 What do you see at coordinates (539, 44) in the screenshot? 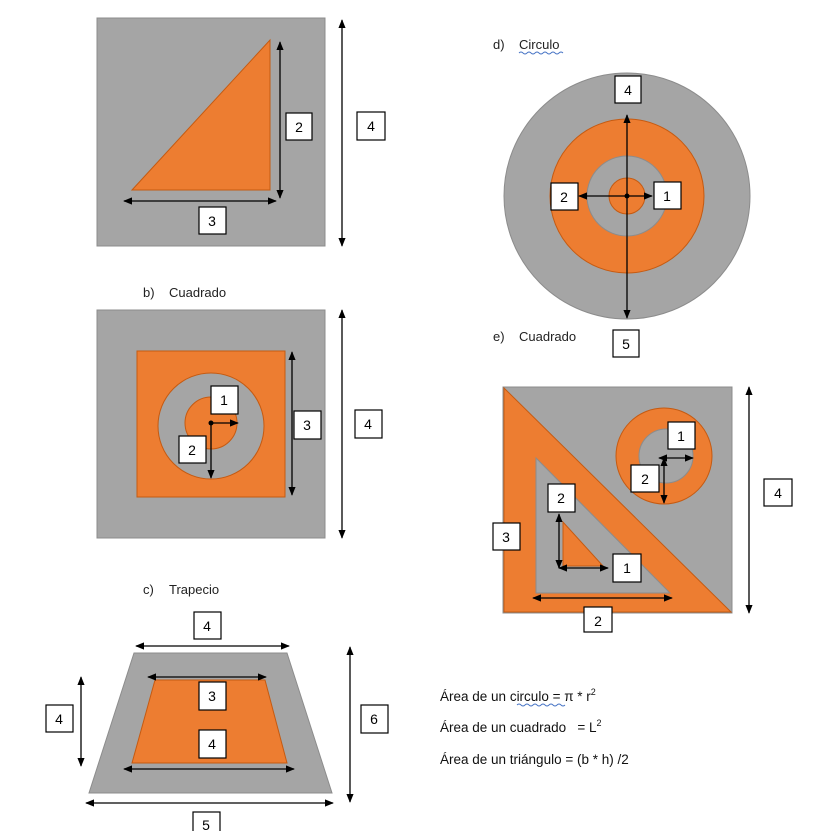
I see `caption-title: Circulo` at bounding box center [539, 44].